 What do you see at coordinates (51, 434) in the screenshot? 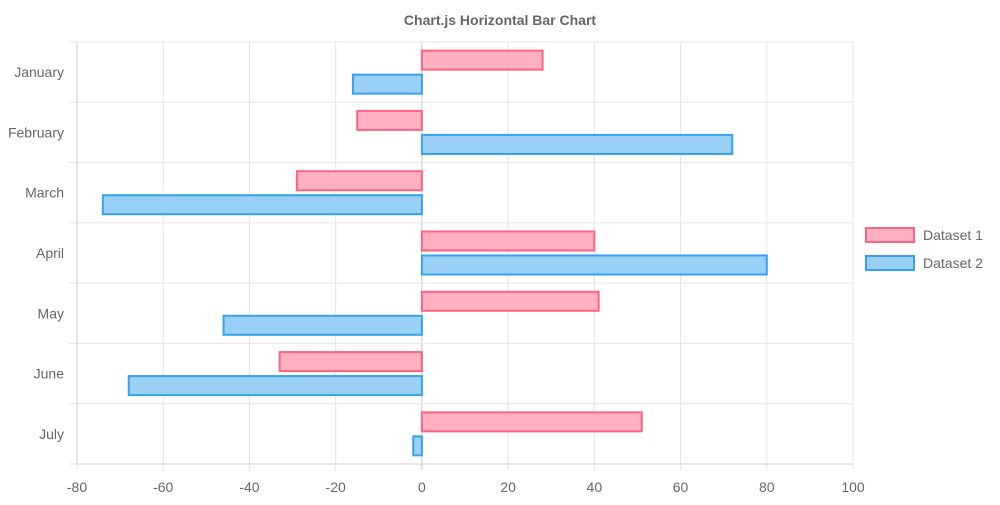
I see `y-tick-label: July` at bounding box center [51, 434].